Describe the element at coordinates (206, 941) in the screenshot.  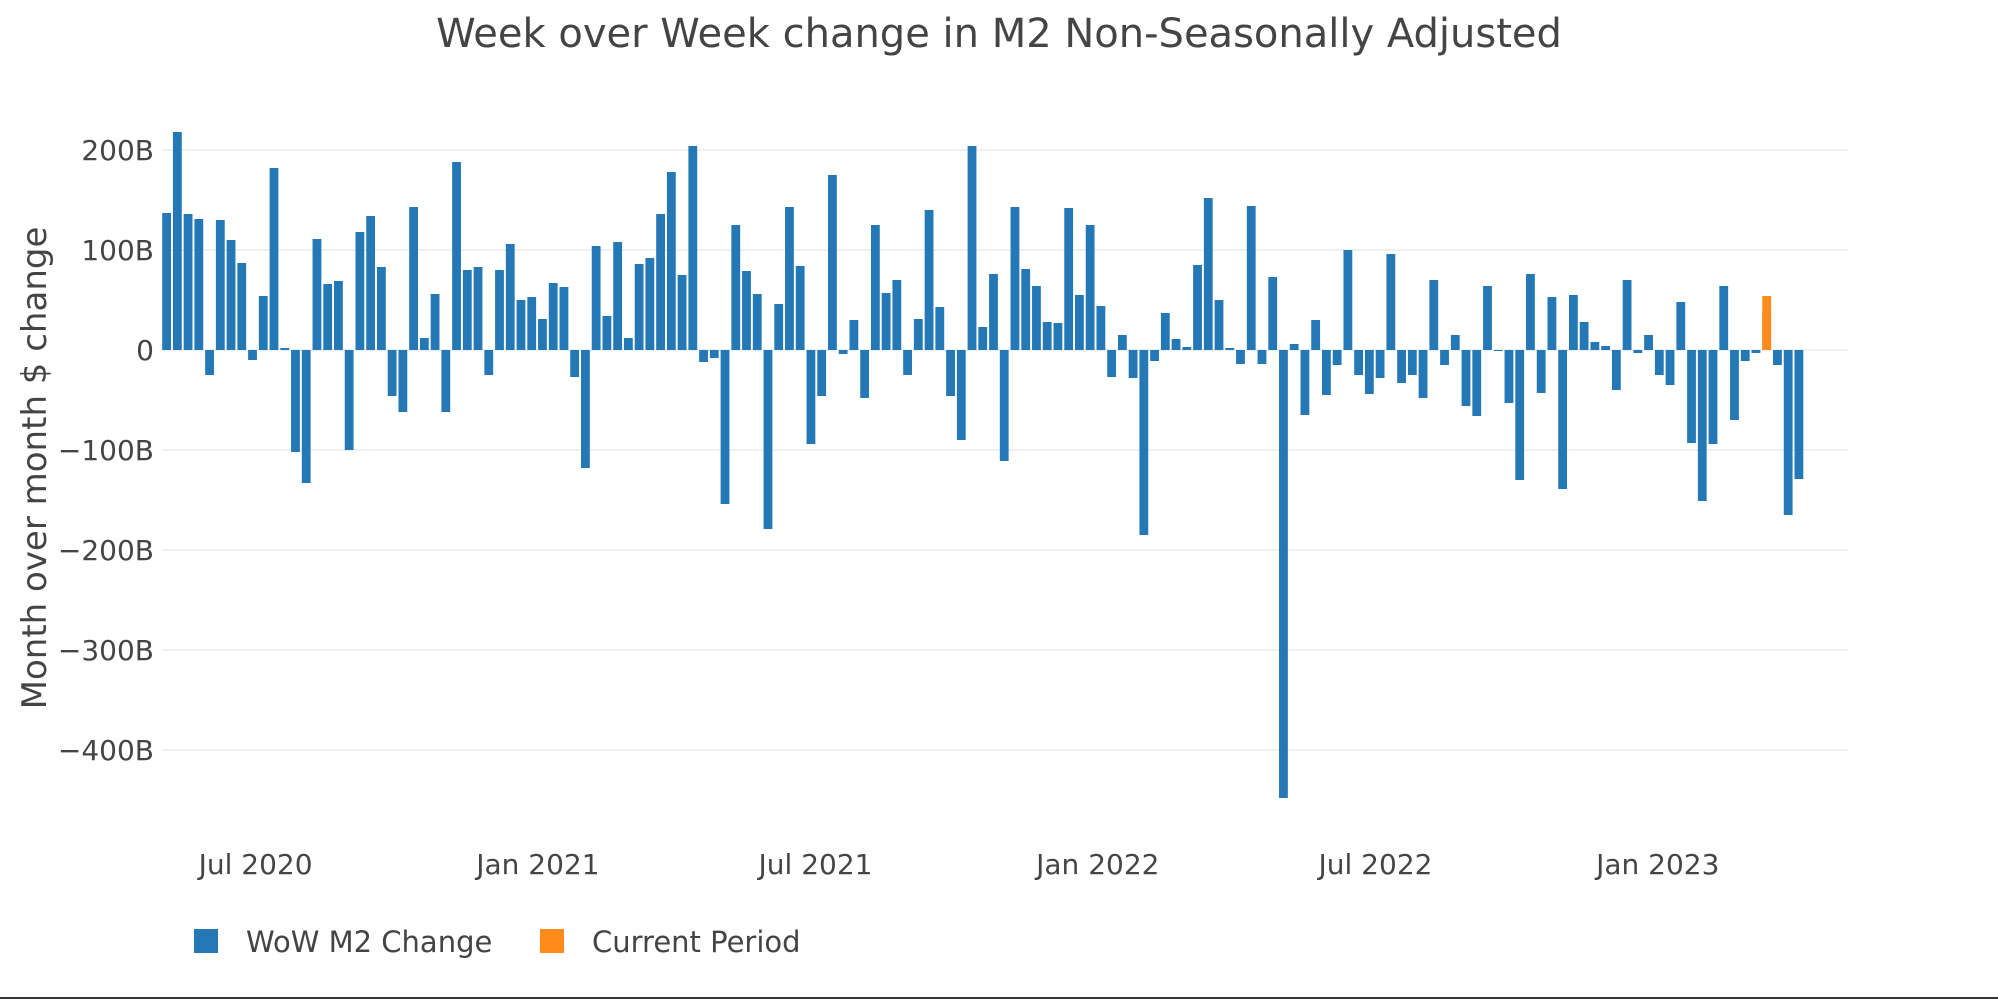
I see `legend-swatch-wow-m2-change` at that location.